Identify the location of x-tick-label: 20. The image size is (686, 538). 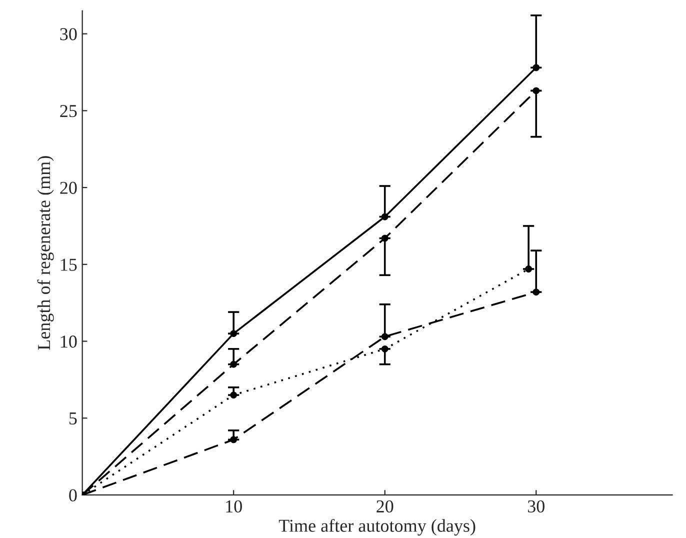
(385, 506).